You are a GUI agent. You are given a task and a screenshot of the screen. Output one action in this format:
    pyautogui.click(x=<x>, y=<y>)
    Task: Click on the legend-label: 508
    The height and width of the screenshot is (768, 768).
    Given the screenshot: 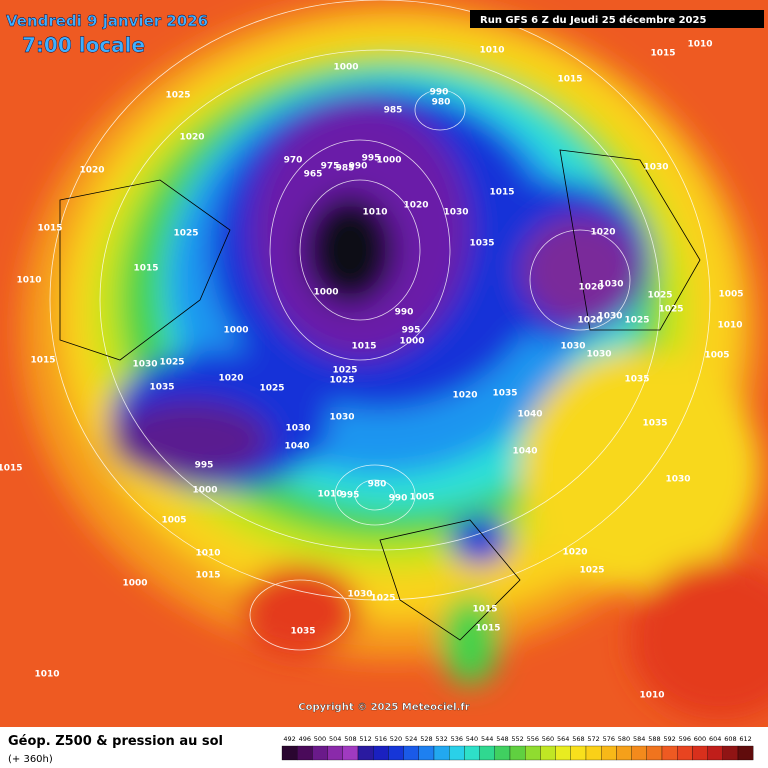 What is the action you would take?
    pyautogui.click(x=350, y=739)
    